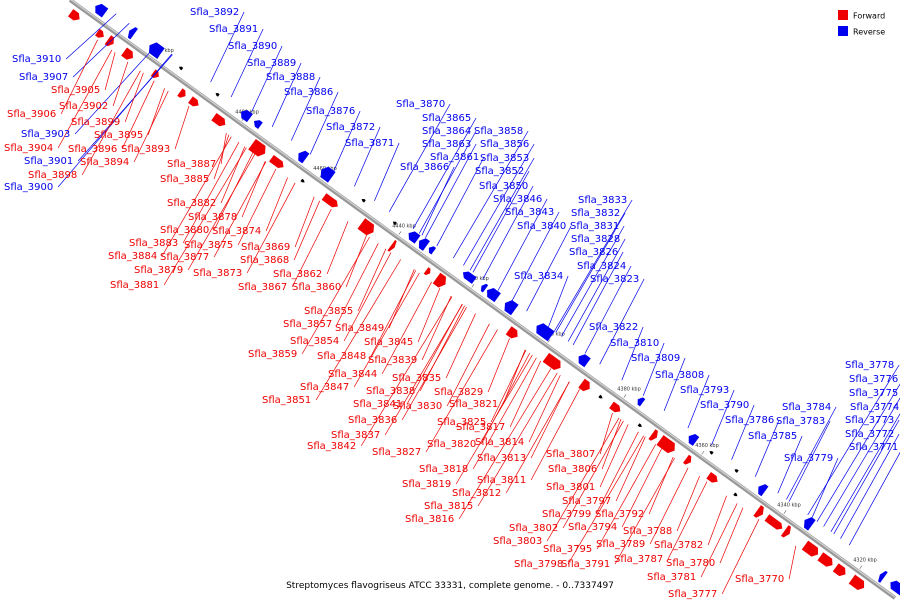 The height and width of the screenshot is (600, 900). I want to click on forward-gene-label: Sfla_3867, so click(262, 287).